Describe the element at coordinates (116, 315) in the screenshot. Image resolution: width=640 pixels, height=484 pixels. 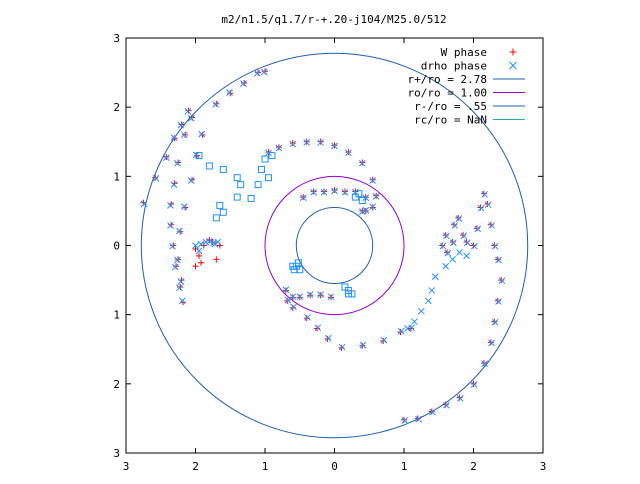
I see `y-tick-label: 1` at that location.